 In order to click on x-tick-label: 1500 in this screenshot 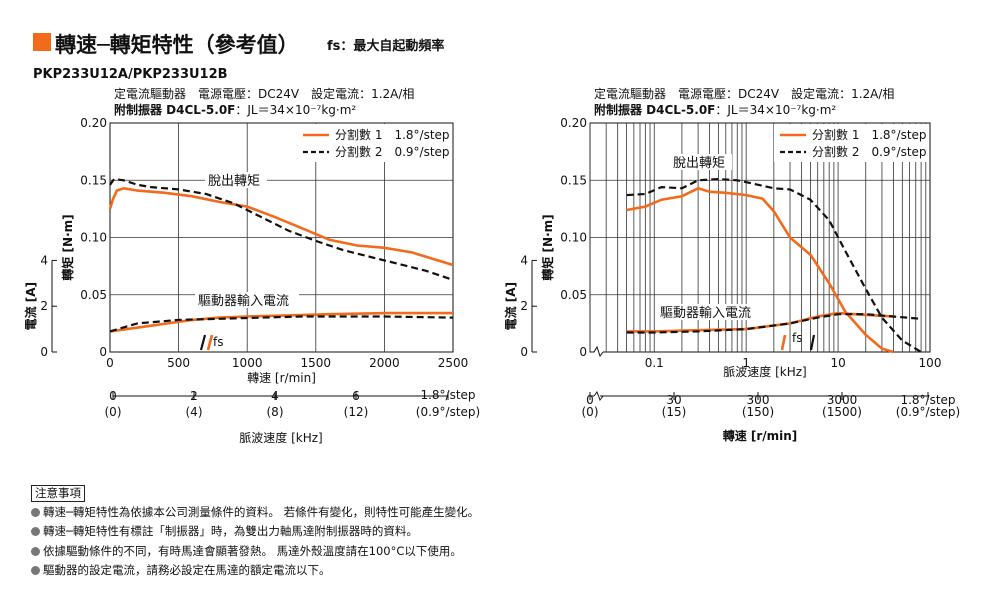, I will do `click(316, 363)`.